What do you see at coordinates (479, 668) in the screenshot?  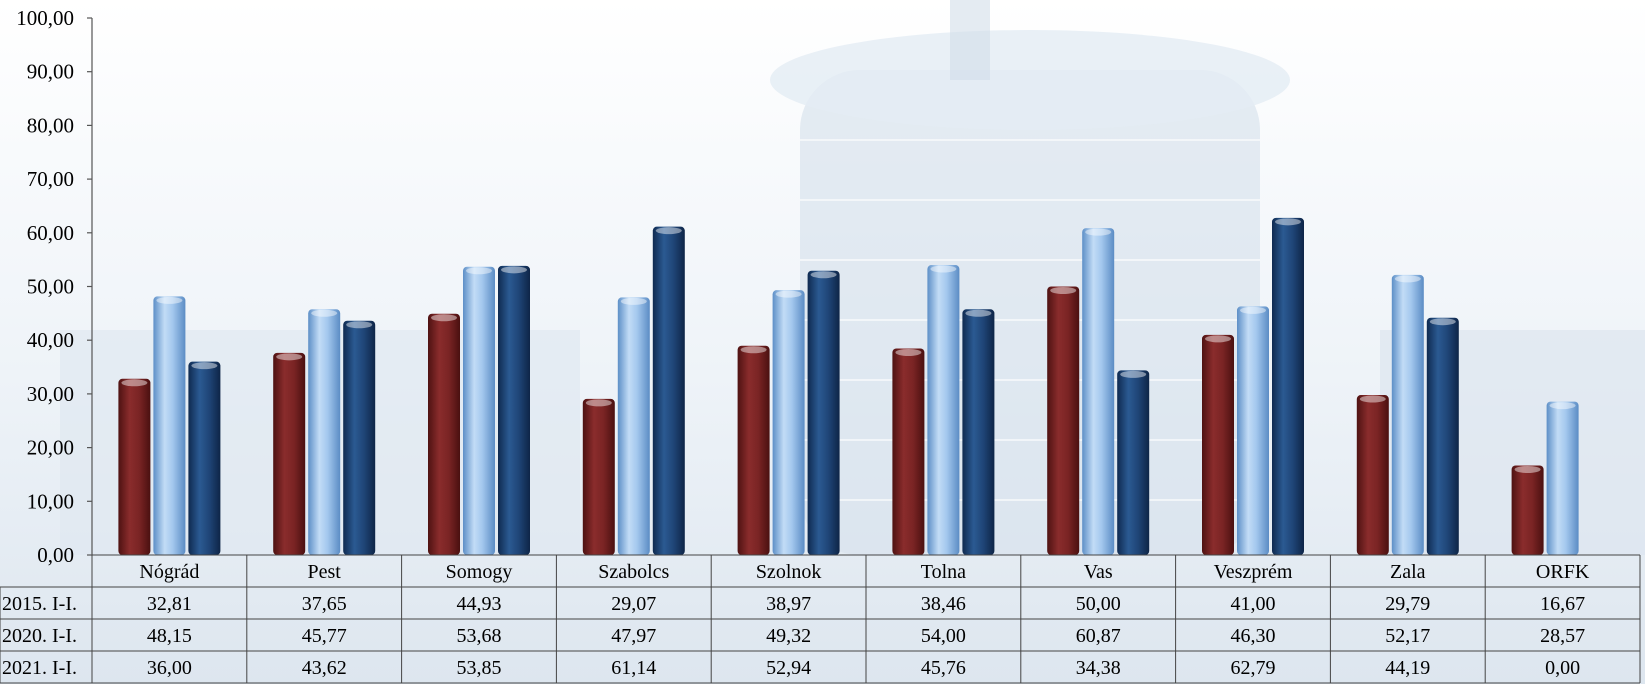 I see `table-cell: 53,85` at bounding box center [479, 668].